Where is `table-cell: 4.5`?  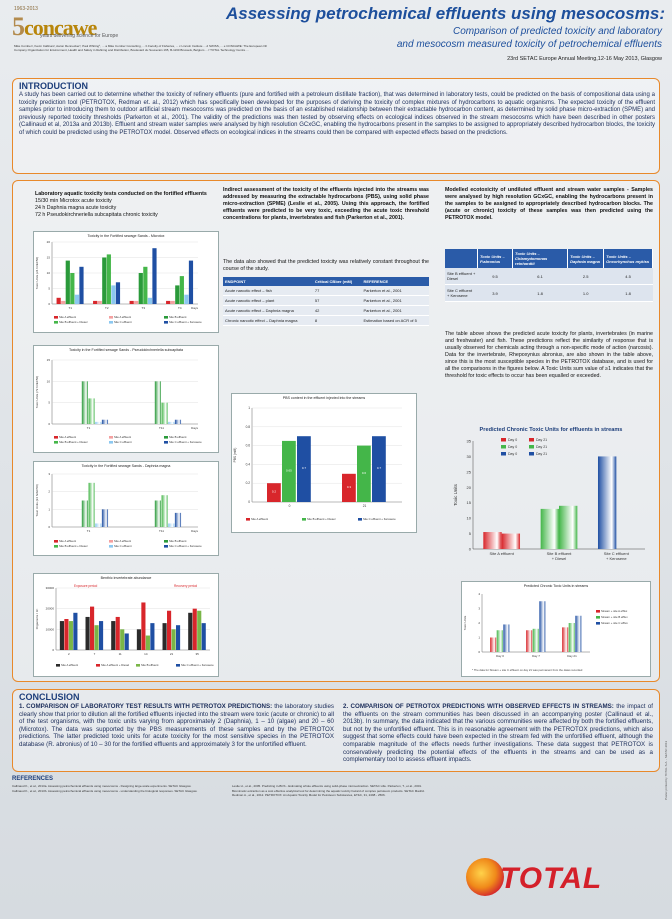
table-cell: 4.5 is located at coordinates (628, 276).